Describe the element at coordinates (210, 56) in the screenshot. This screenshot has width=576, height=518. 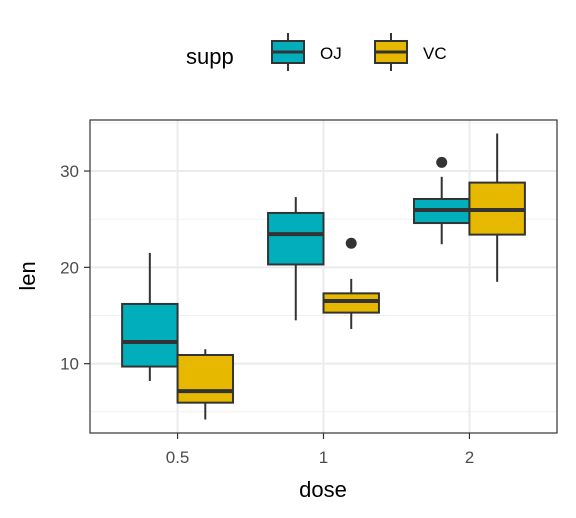
I see `legend-title: supp` at that location.